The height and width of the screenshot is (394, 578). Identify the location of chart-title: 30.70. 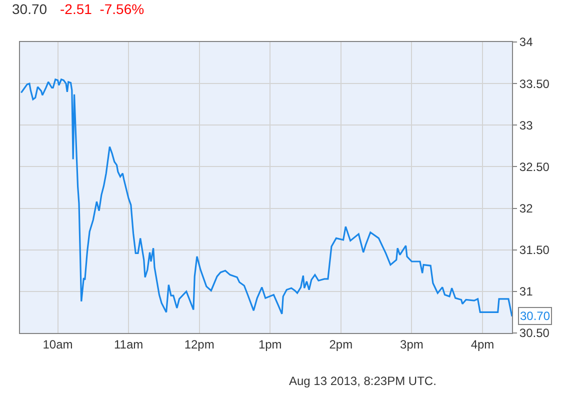
(30, 9).